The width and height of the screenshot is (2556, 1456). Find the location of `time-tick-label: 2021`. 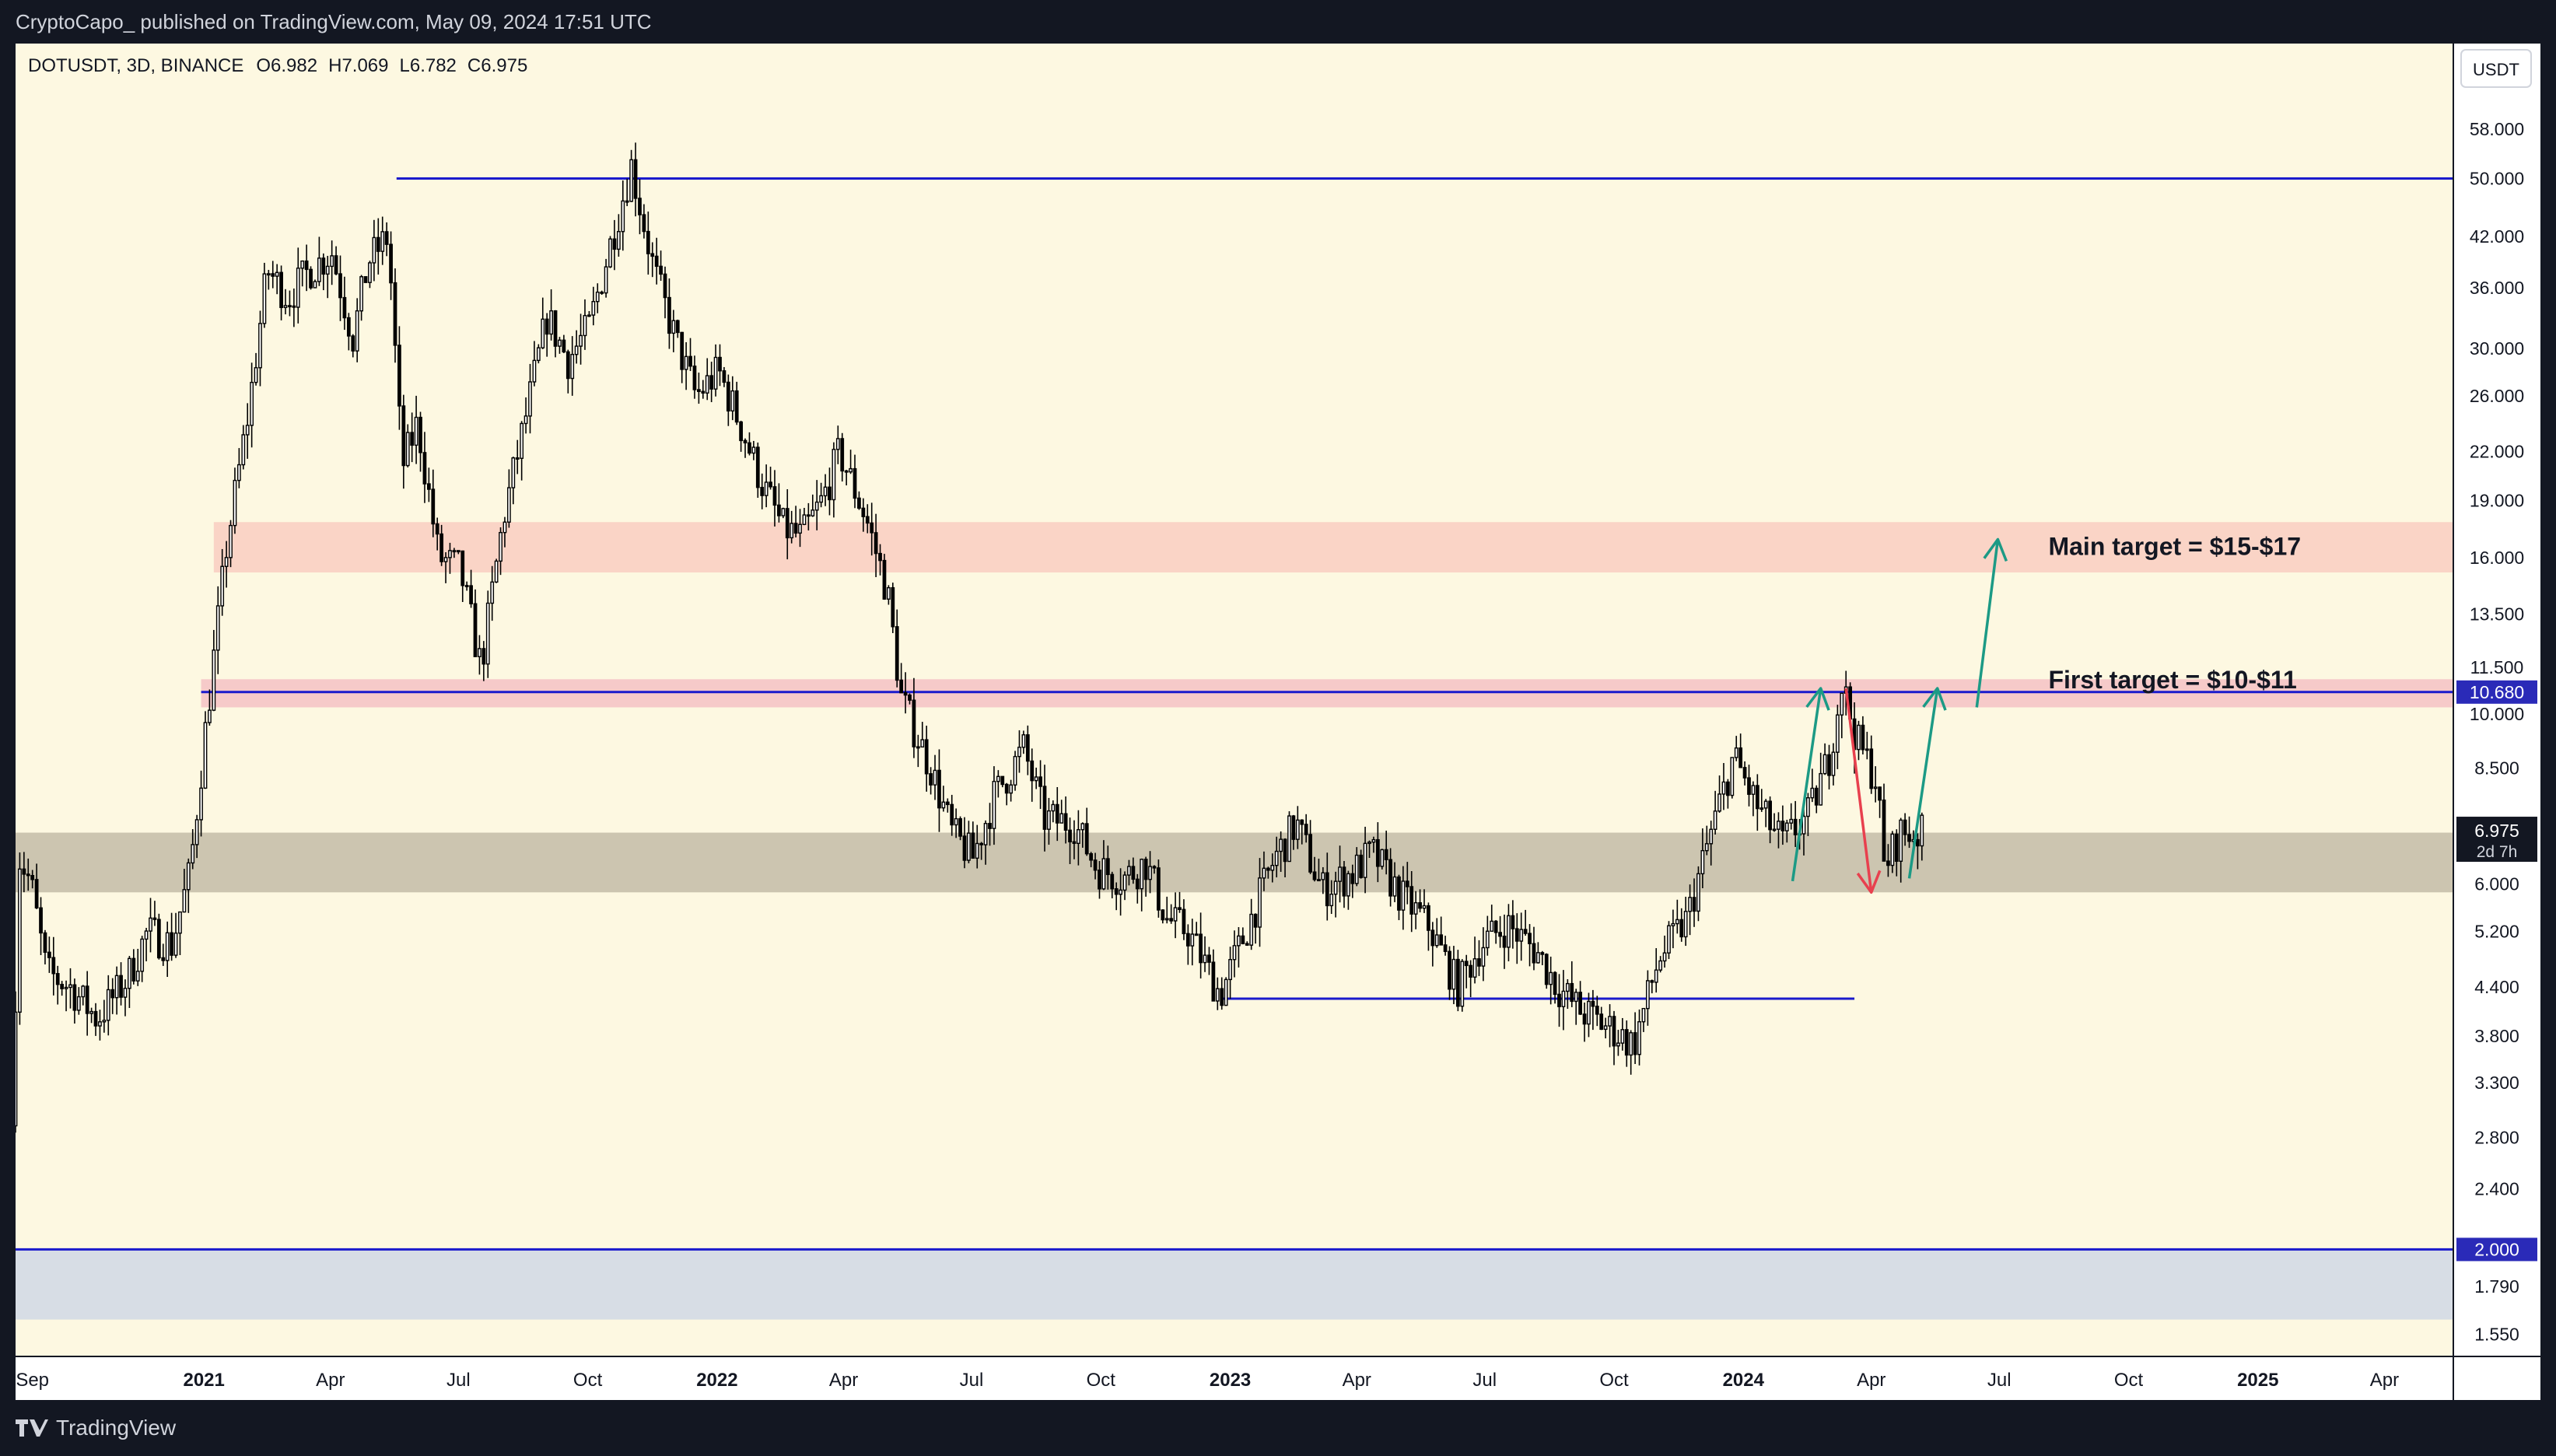

time-tick-label: 2021 is located at coordinates (204, 1381).